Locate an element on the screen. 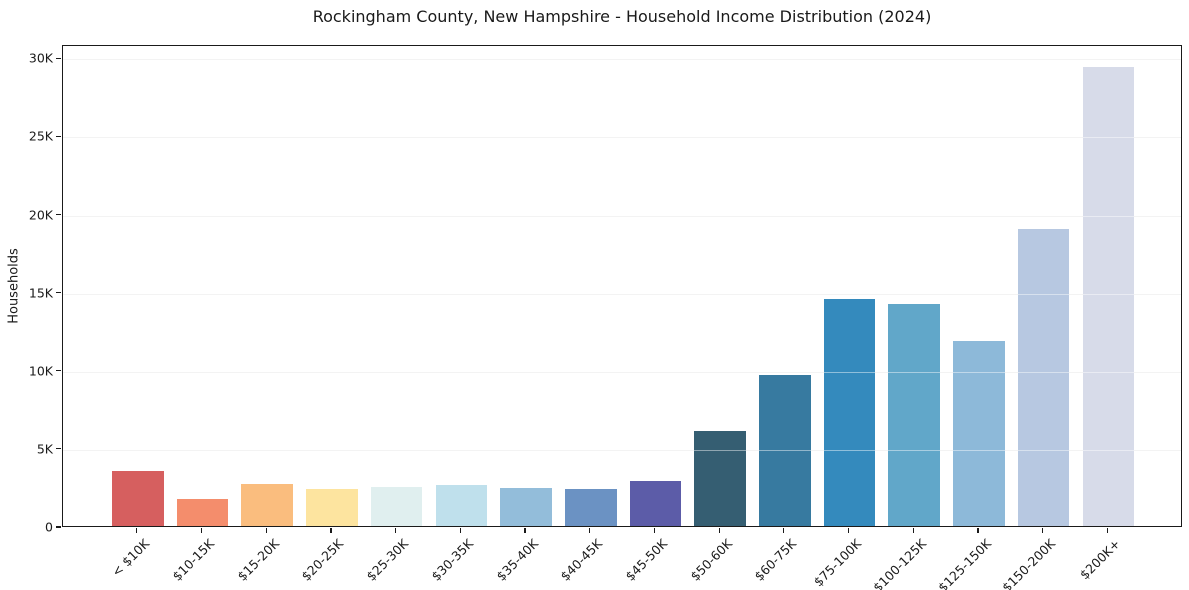 The image size is (1189, 590). gridline-15K is located at coordinates (622, 294).